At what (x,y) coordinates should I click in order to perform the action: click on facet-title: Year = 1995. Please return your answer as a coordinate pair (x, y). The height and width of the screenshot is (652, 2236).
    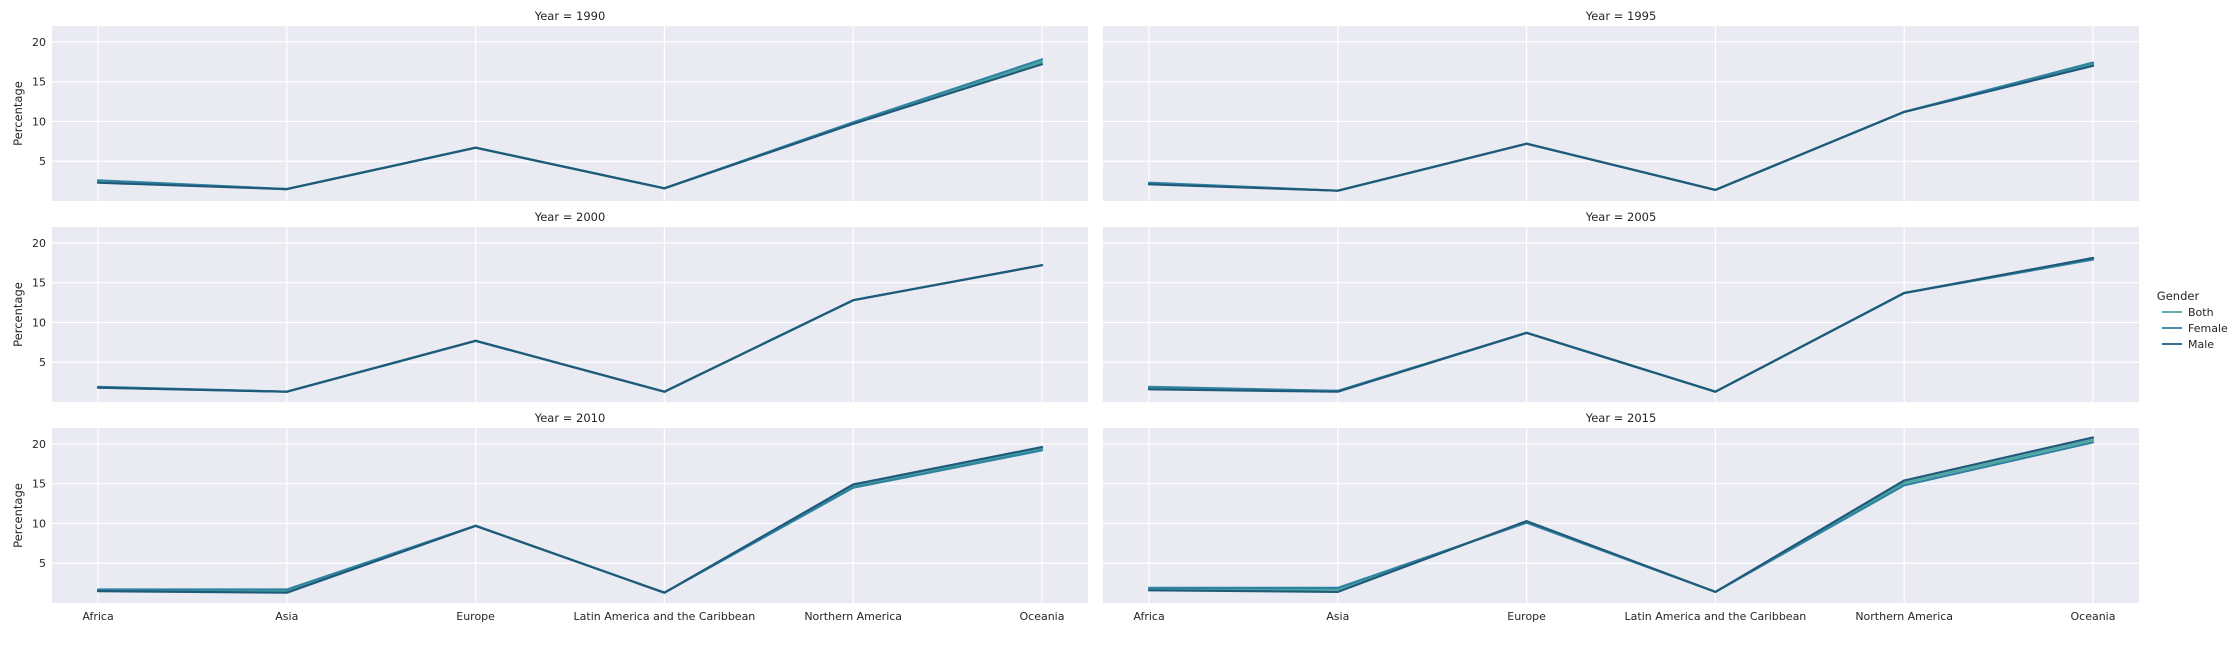
    Looking at the image, I should click on (1621, 16).